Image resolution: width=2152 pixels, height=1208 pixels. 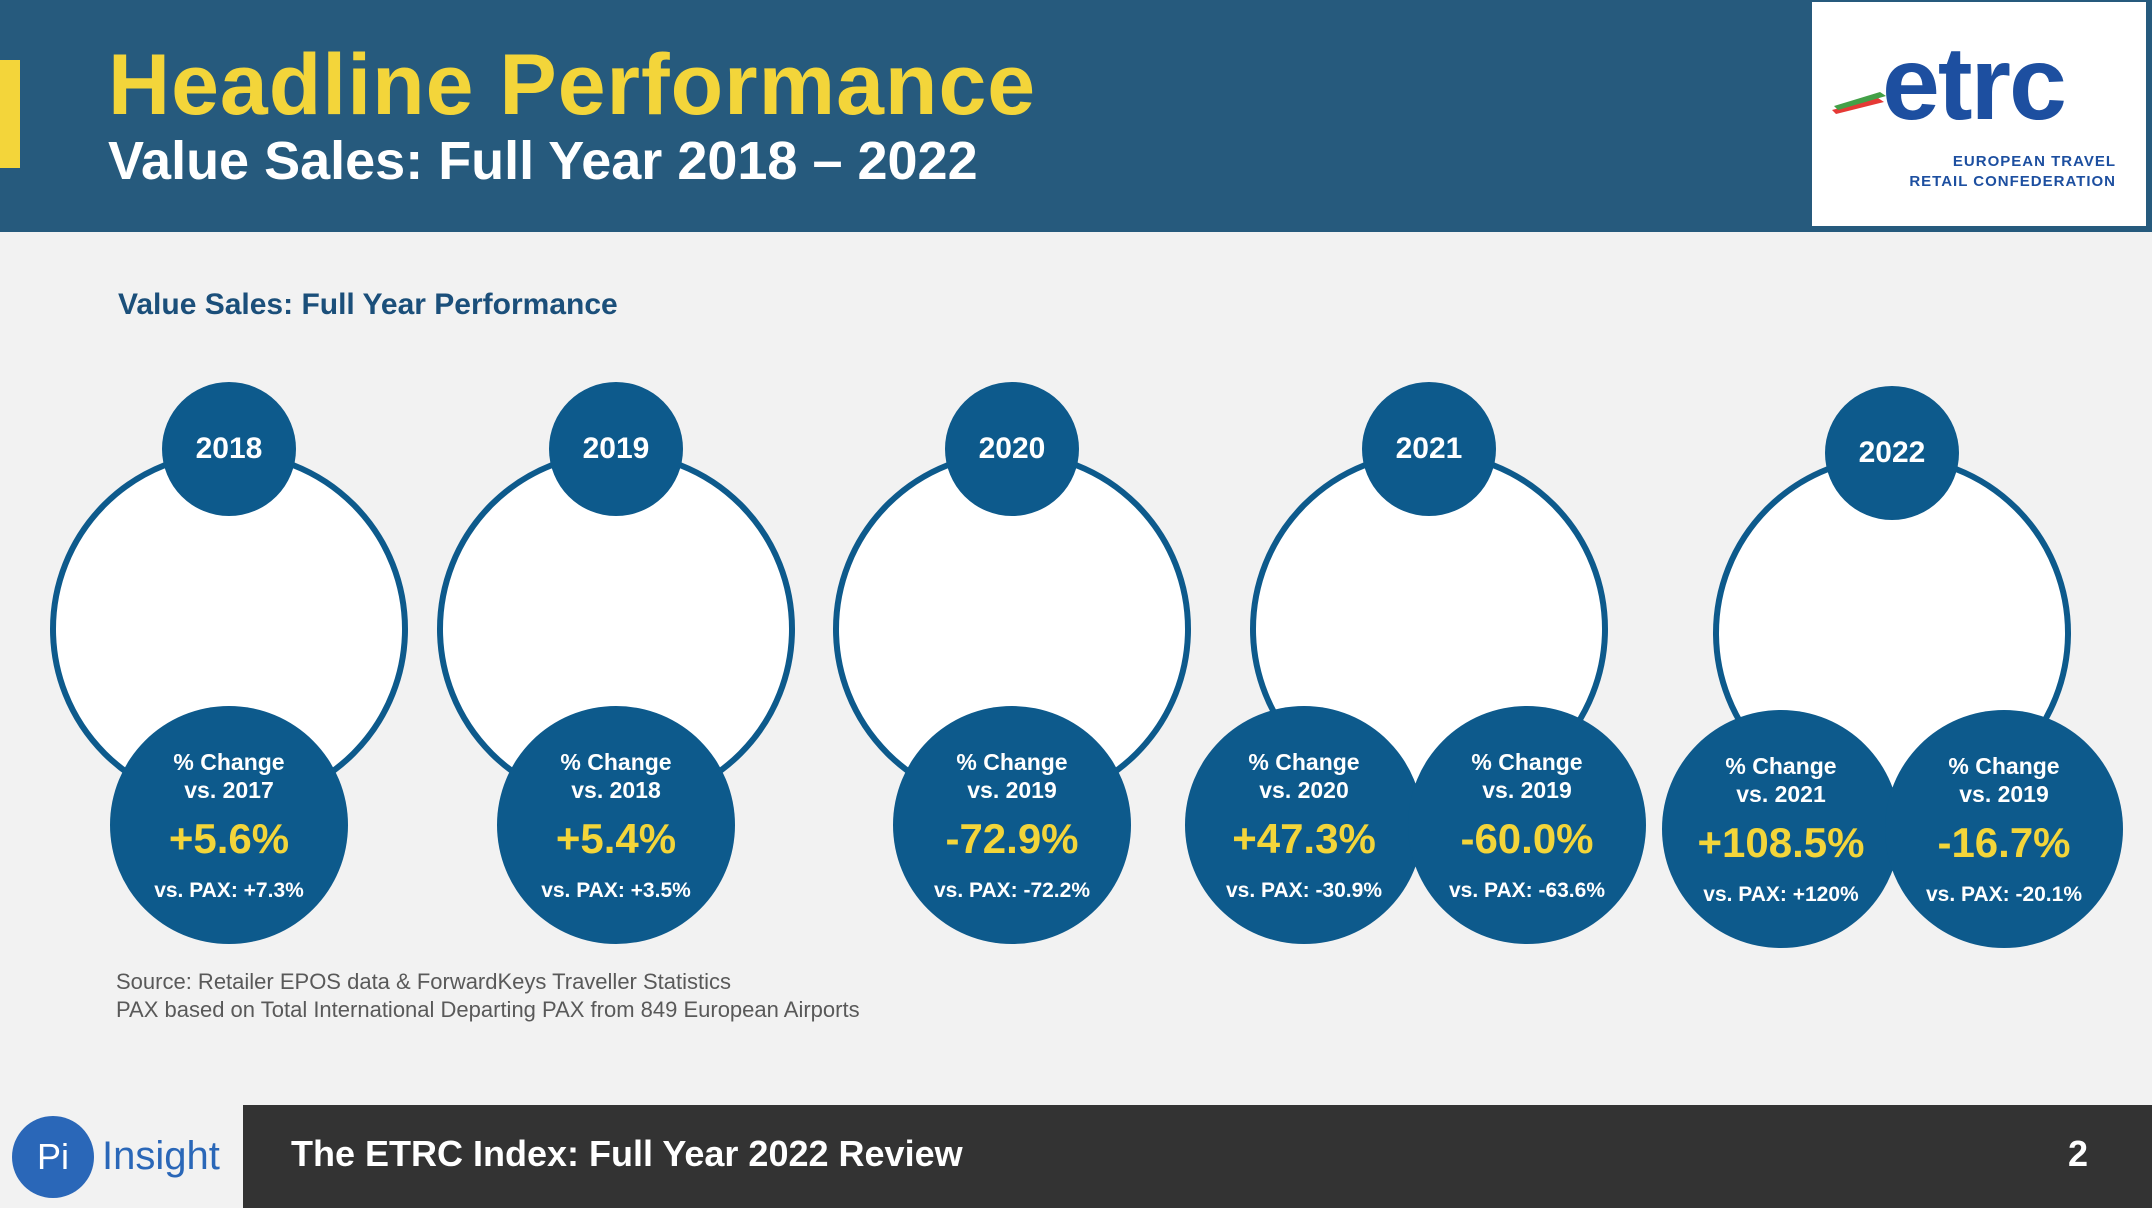 I want to click on header-accent-bar, so click(x=10, y=114).